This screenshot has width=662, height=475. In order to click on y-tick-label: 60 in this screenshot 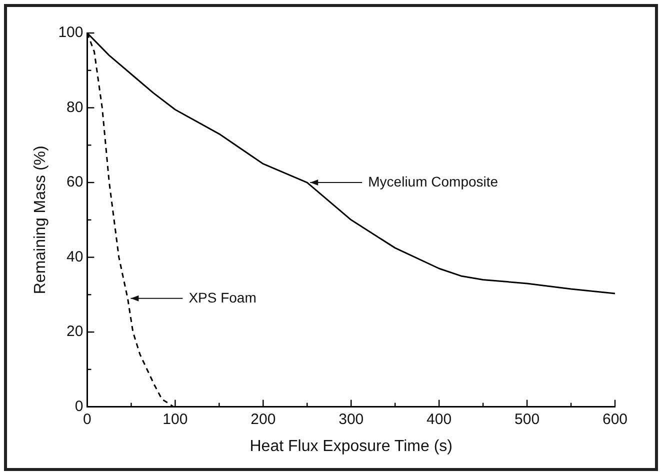, I will do `click(75, 182)`.